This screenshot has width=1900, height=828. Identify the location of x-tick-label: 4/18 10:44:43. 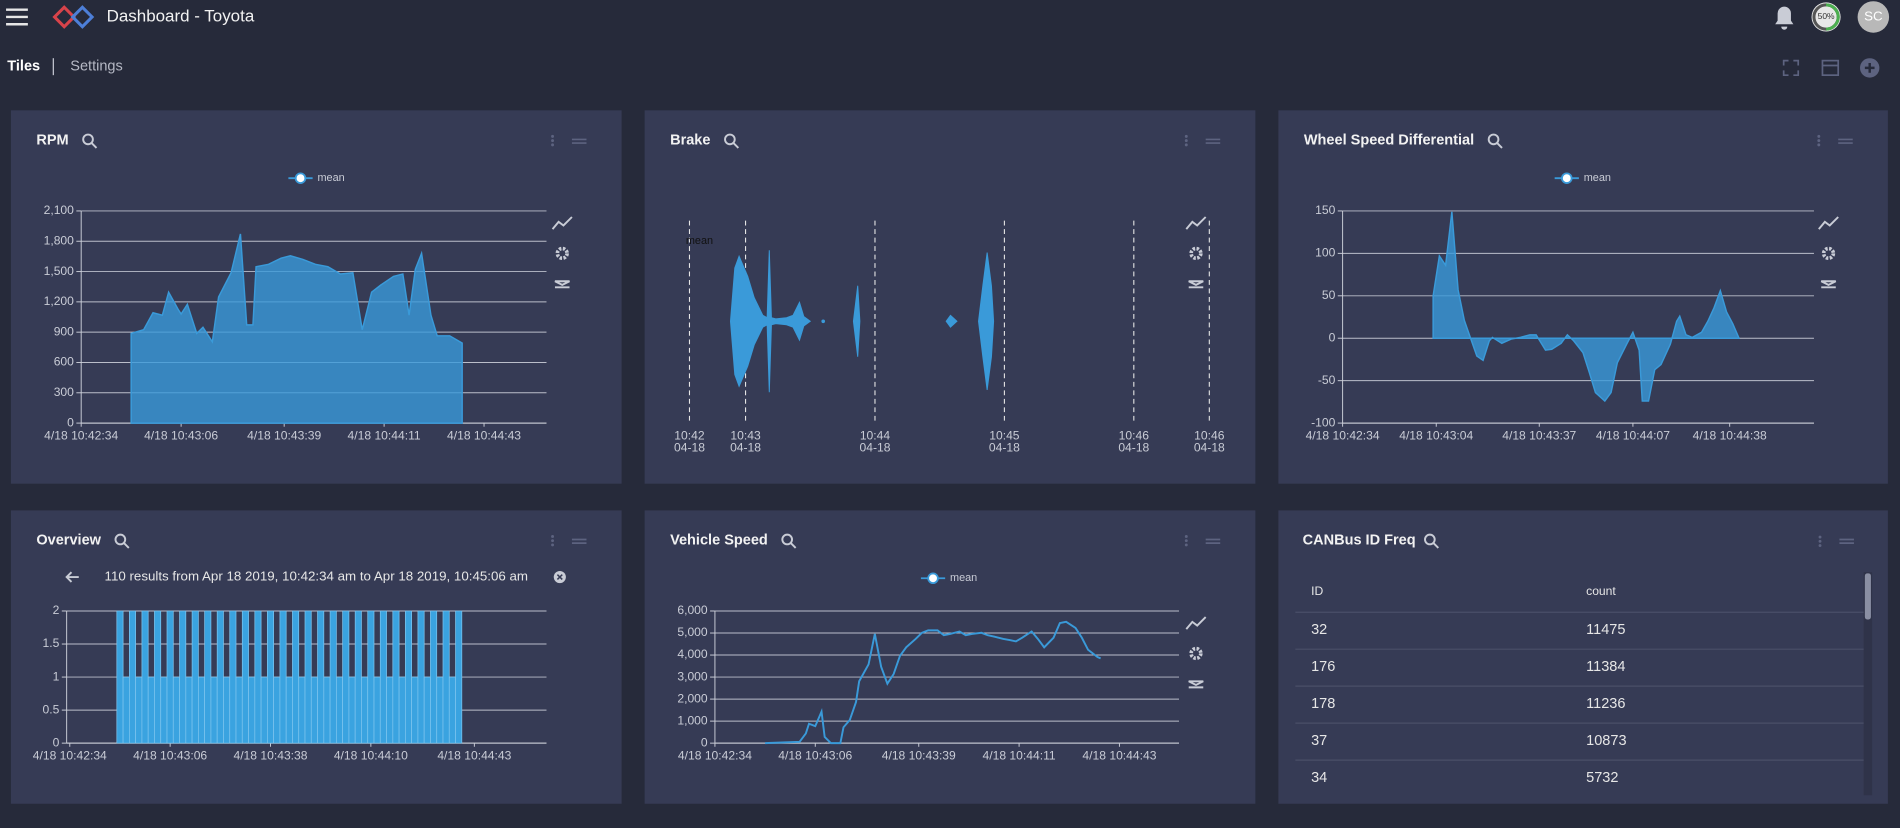
(474, 756).